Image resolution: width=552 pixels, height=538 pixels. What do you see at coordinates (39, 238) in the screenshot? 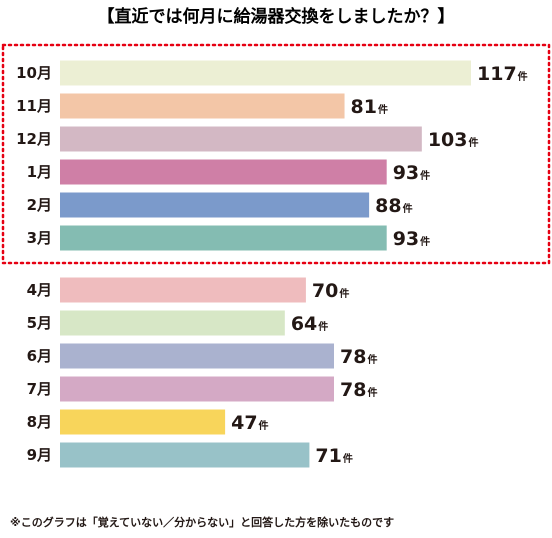
I see `category-label: 3月` at bounding box center [39, 238].